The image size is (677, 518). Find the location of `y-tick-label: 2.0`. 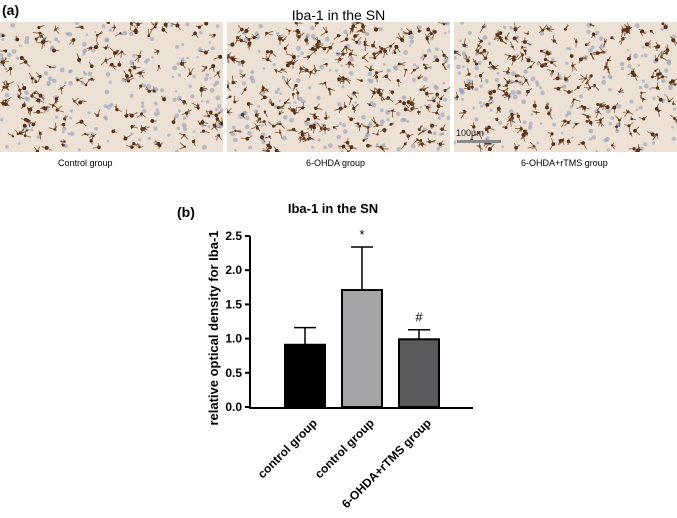

y-tick-label: 2.0 is located at coordinates (233, 270).